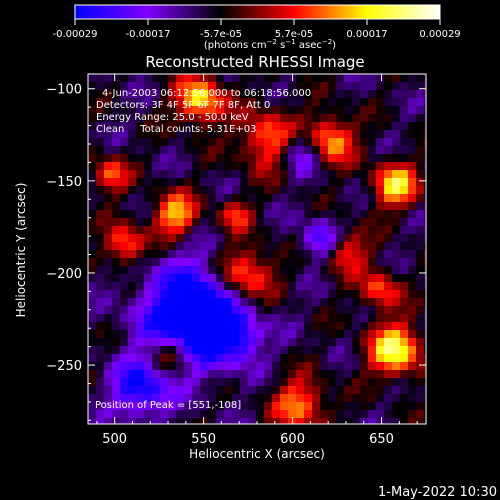  I want to click on y-tick-label: −250, so click(64, 366).